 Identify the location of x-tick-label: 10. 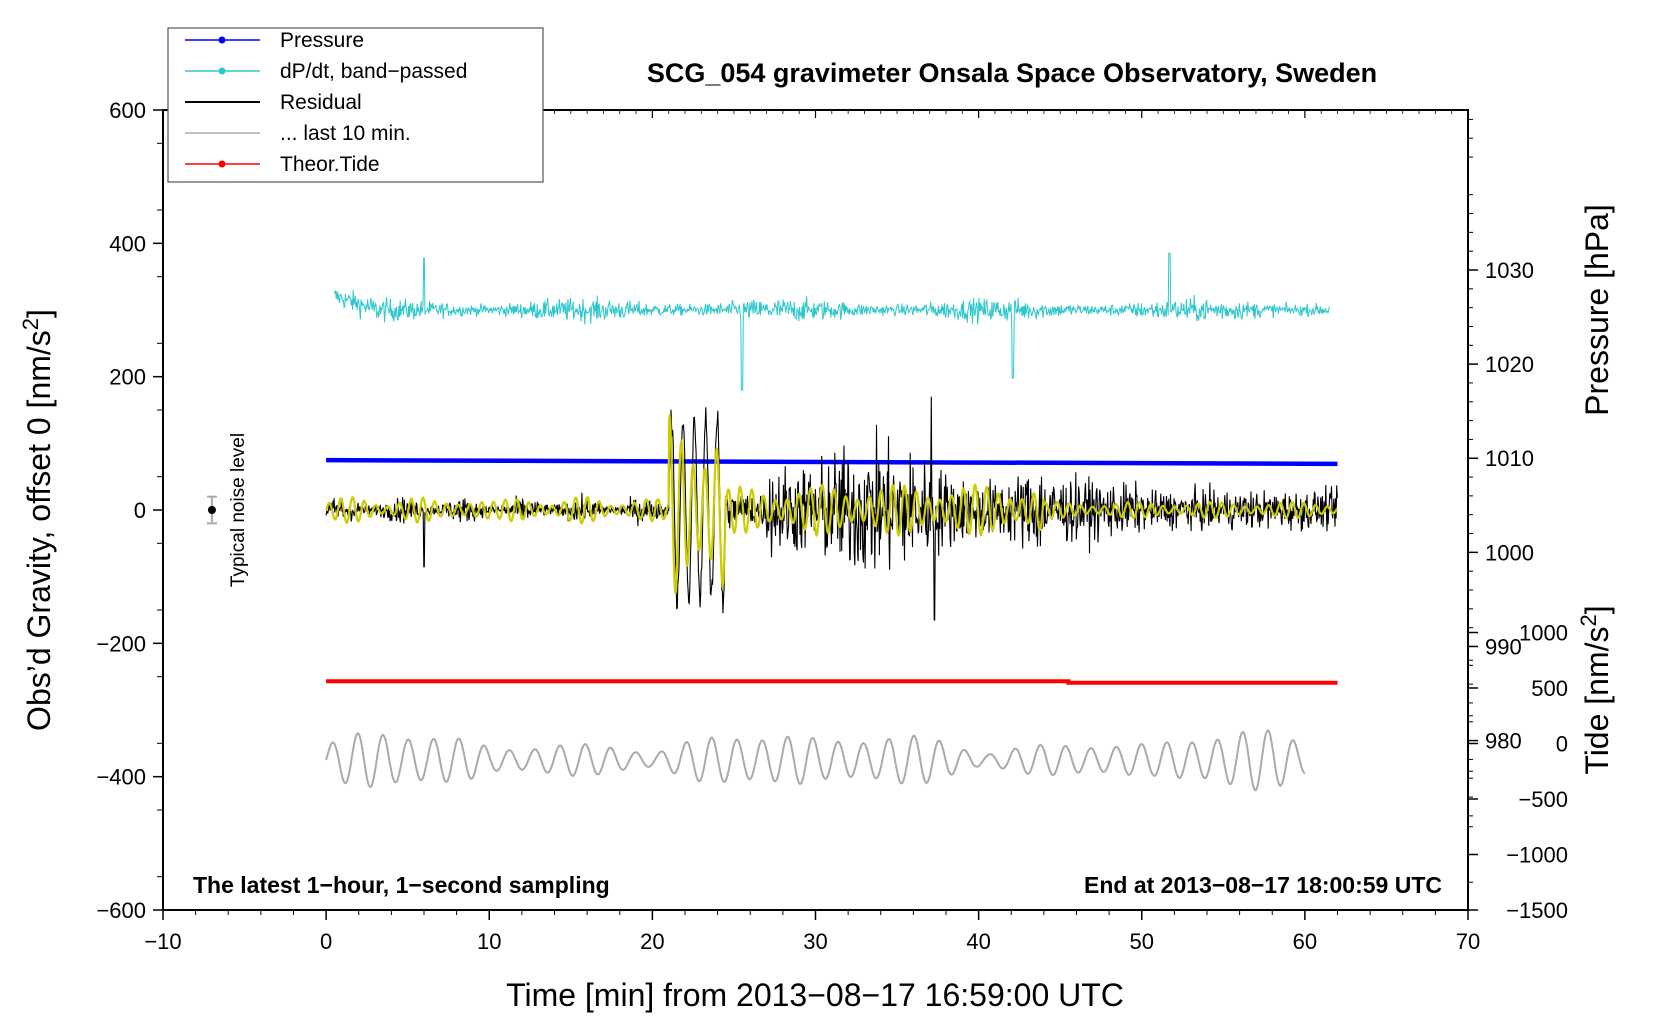
(489, 941).